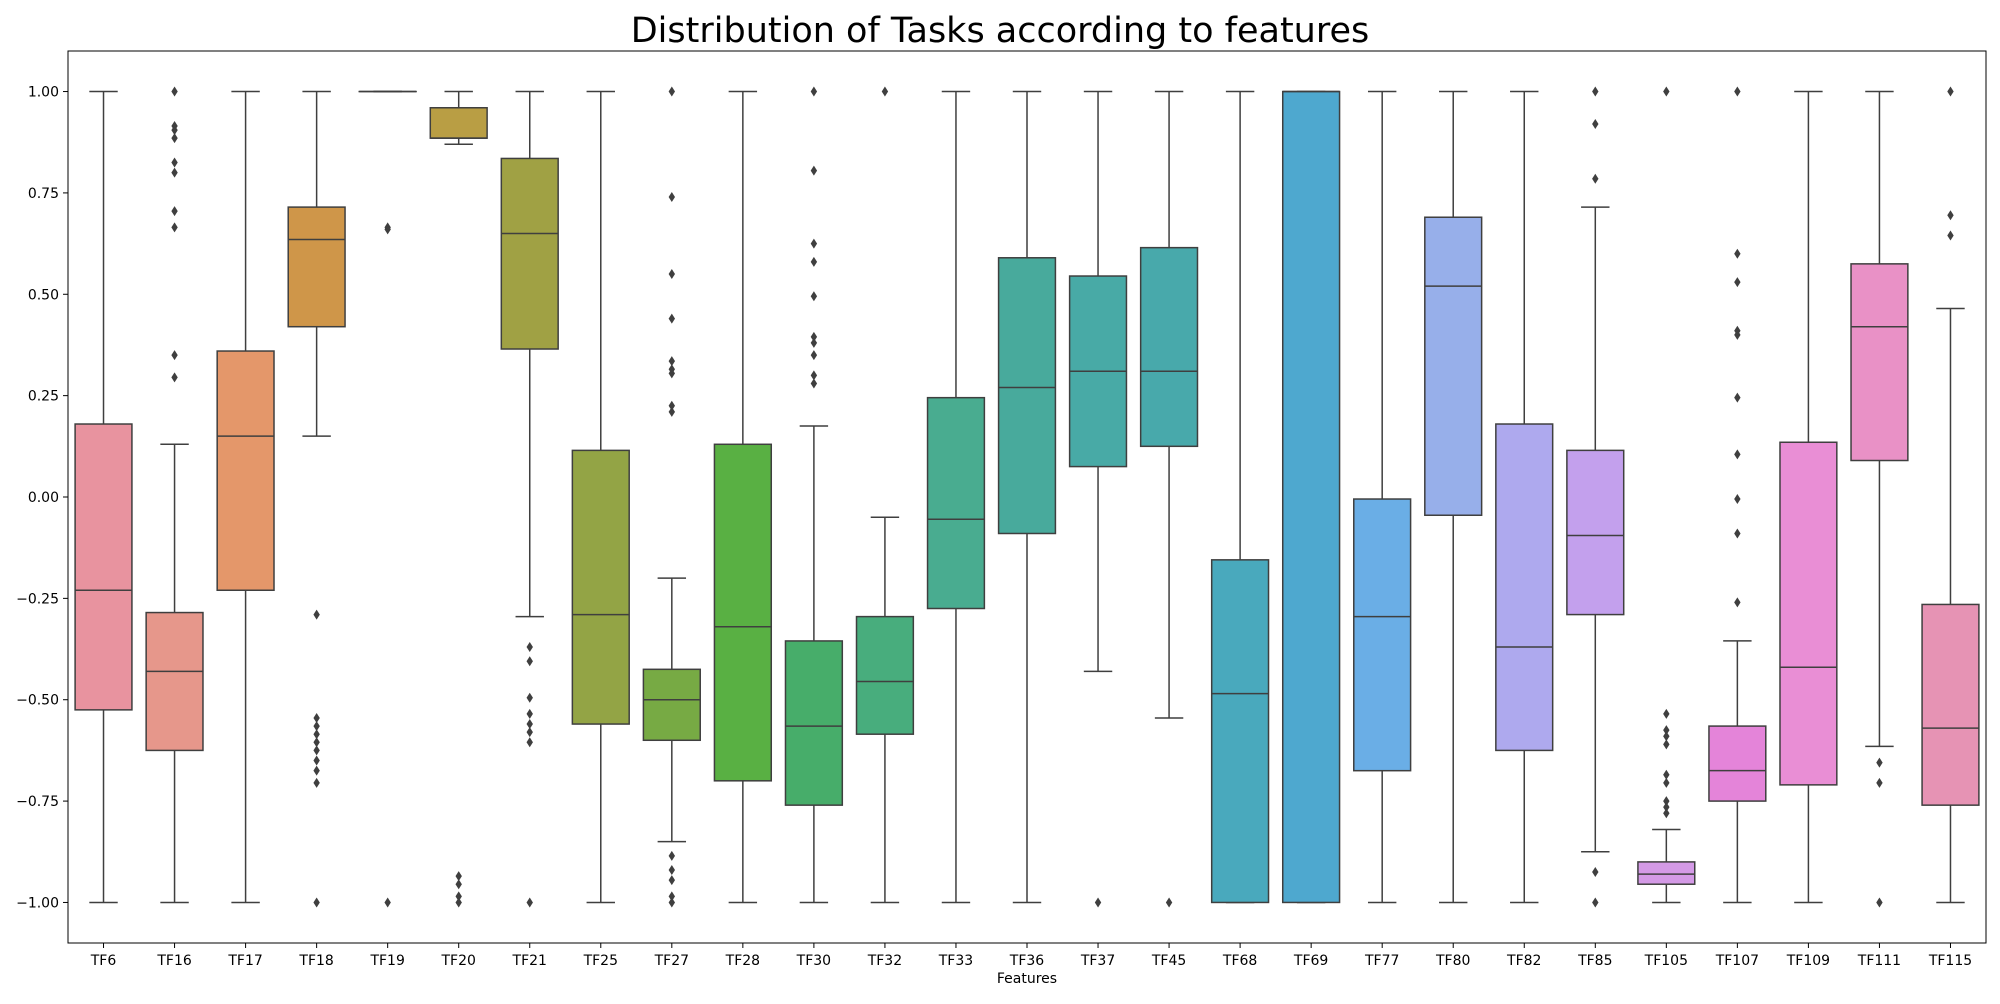 This screenshot has width=2000, height=1004. What do you see at coordinates (1666, 495) in the screenshot?
I see `box-group-tf105` at bounding box center [1666, 495].